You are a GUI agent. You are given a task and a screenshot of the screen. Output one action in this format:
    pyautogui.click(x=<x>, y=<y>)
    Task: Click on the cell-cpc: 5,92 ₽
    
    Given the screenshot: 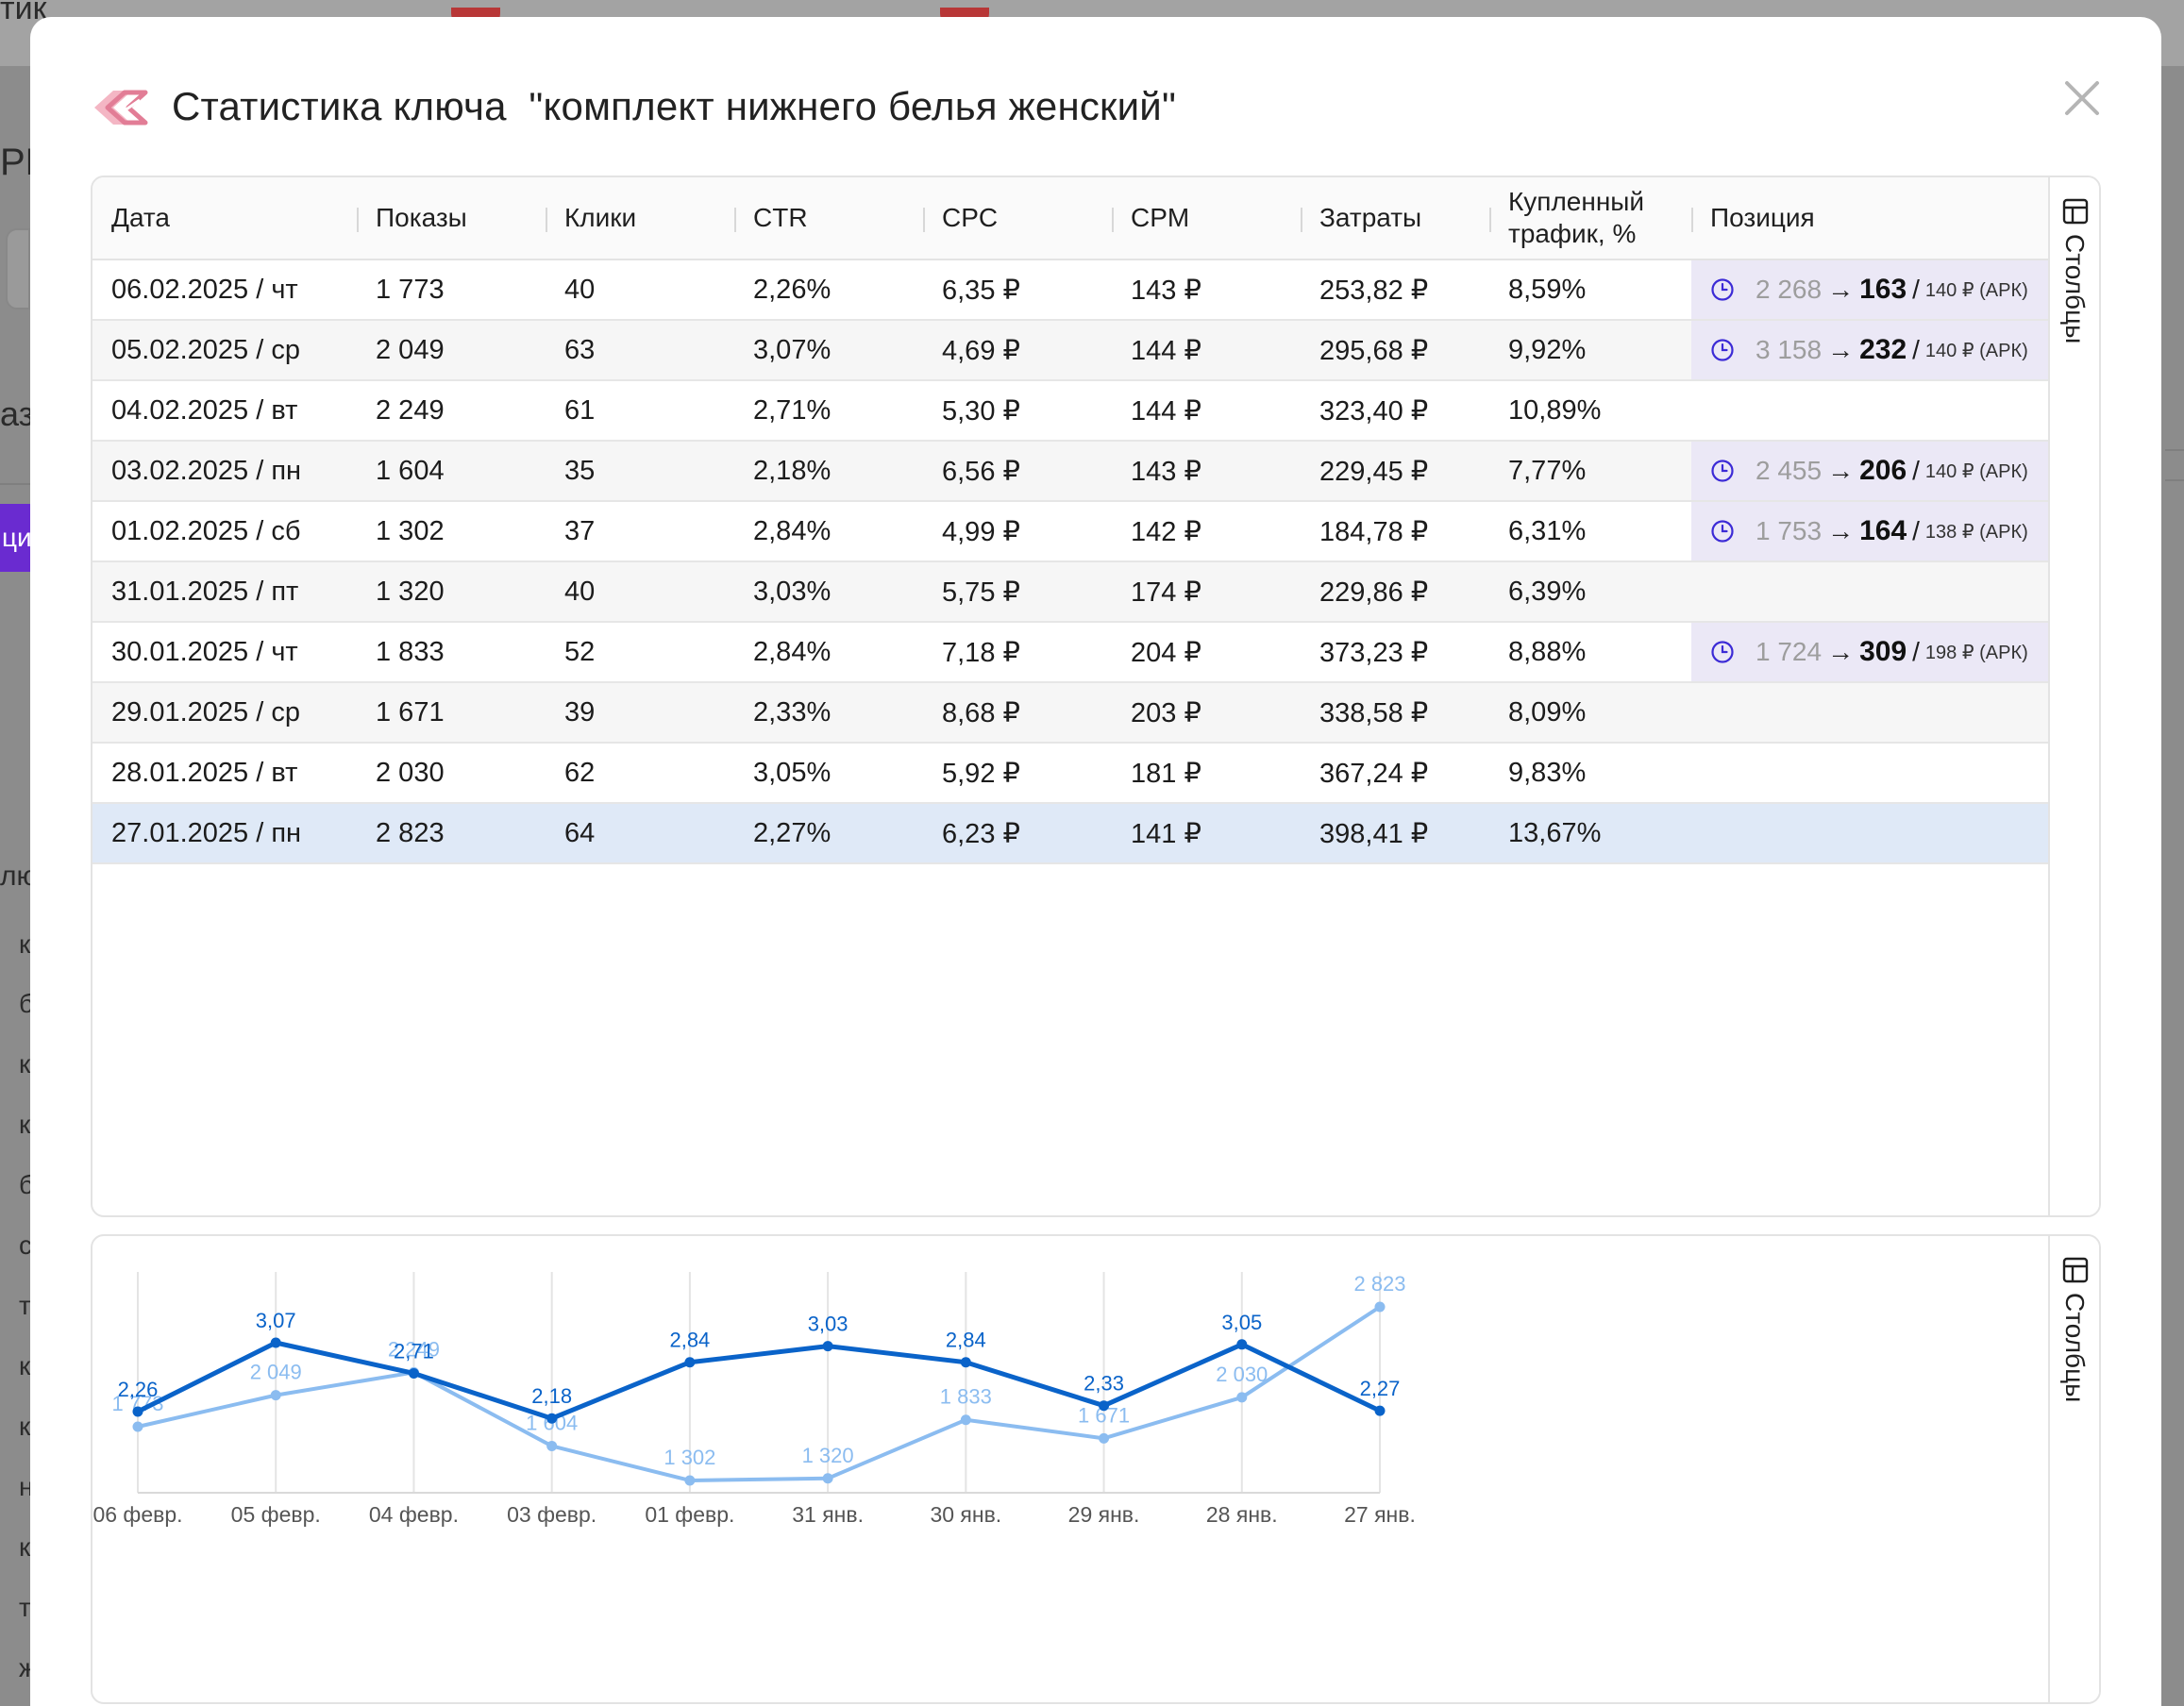 What is the action you would take?
    pyautogui.click(x=981, y=774)
    